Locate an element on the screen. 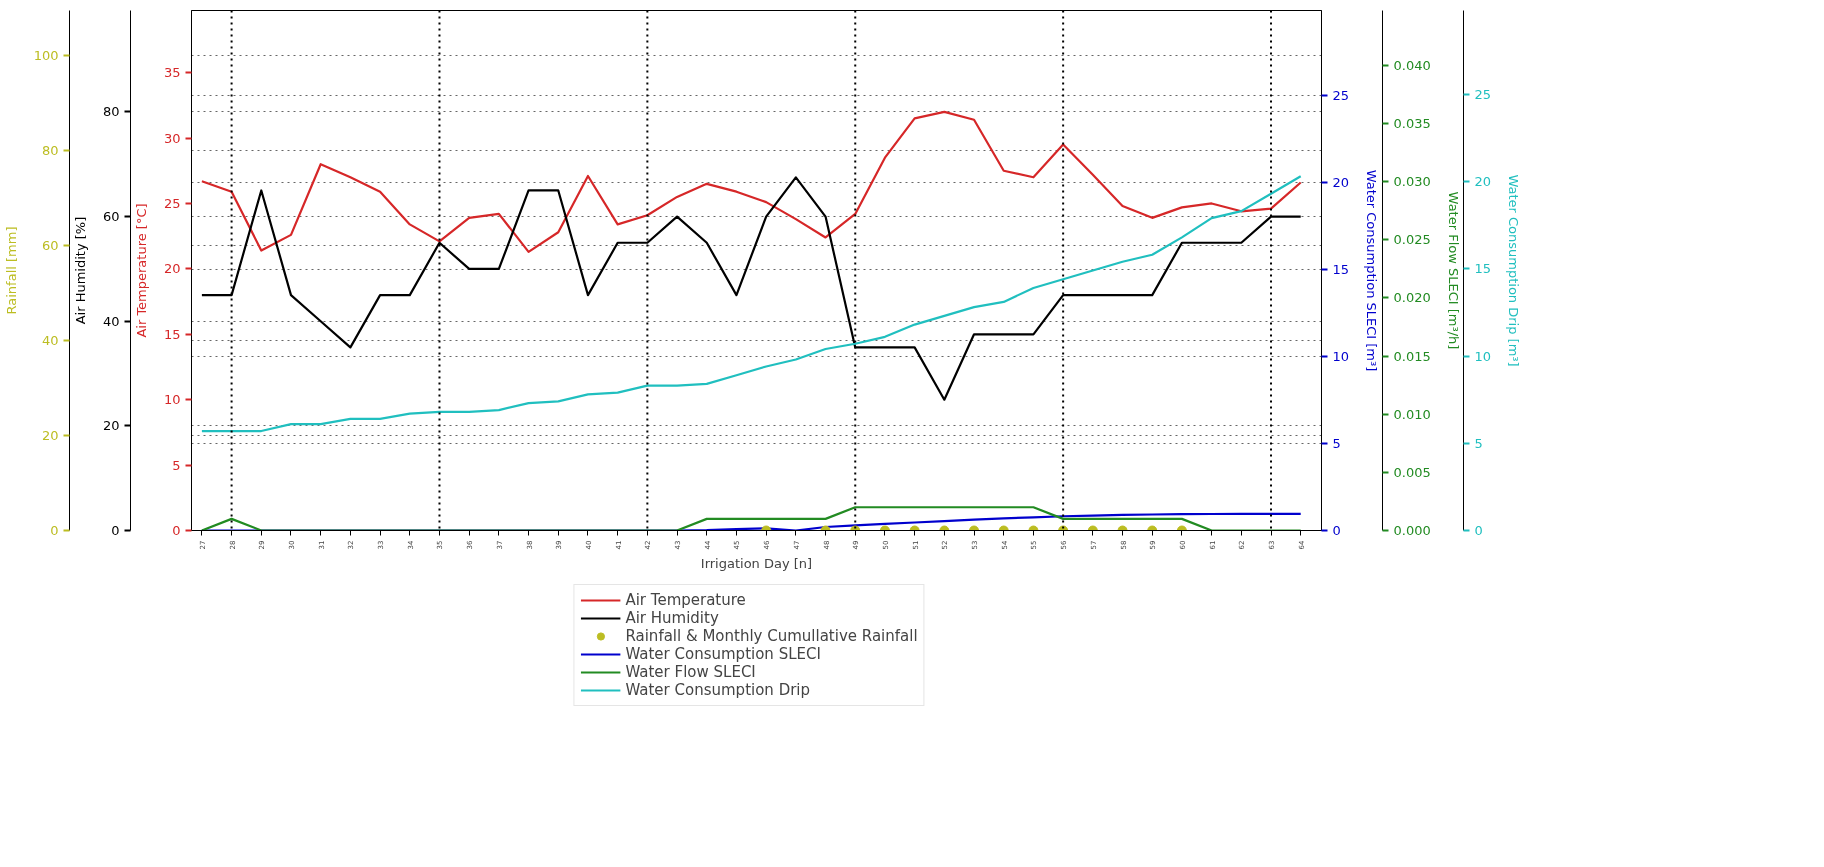 This screenshot has height=867, width=1824. y2-axis-title: Water Flow SLECI [m³/h] is located at coordinates (1453, 270).